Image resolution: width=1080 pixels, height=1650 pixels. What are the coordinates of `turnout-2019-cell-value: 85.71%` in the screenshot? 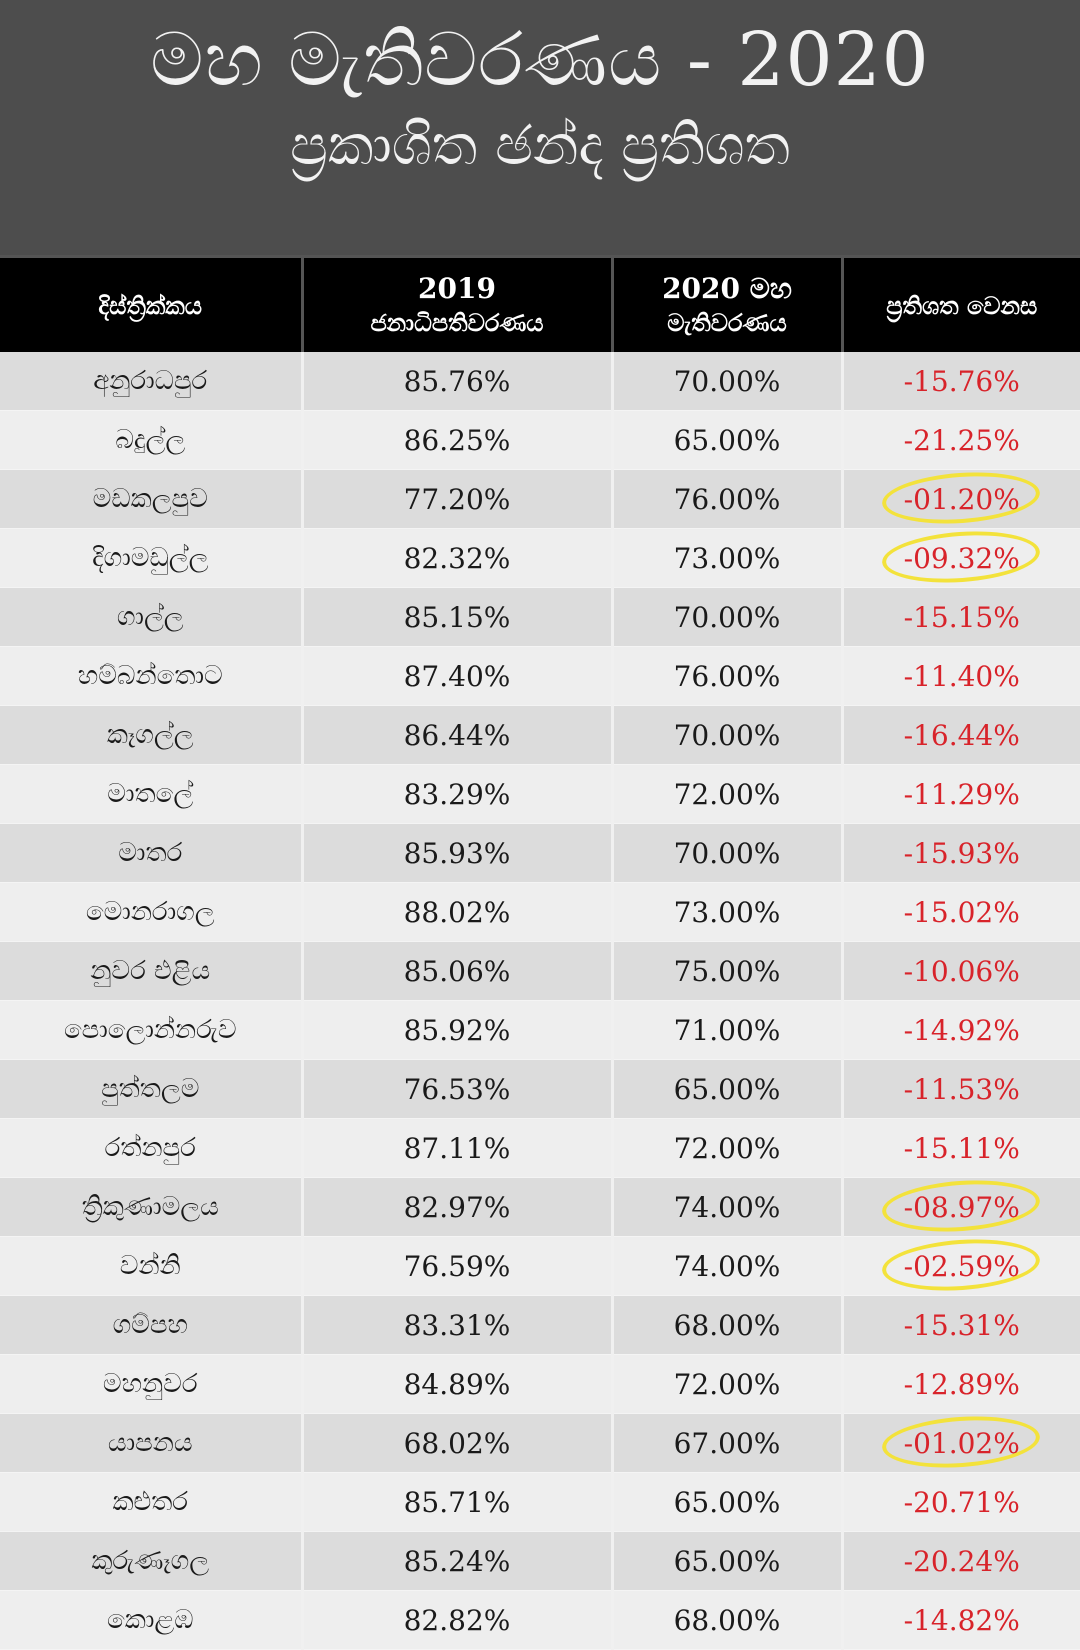 It's located at (457, 1502).